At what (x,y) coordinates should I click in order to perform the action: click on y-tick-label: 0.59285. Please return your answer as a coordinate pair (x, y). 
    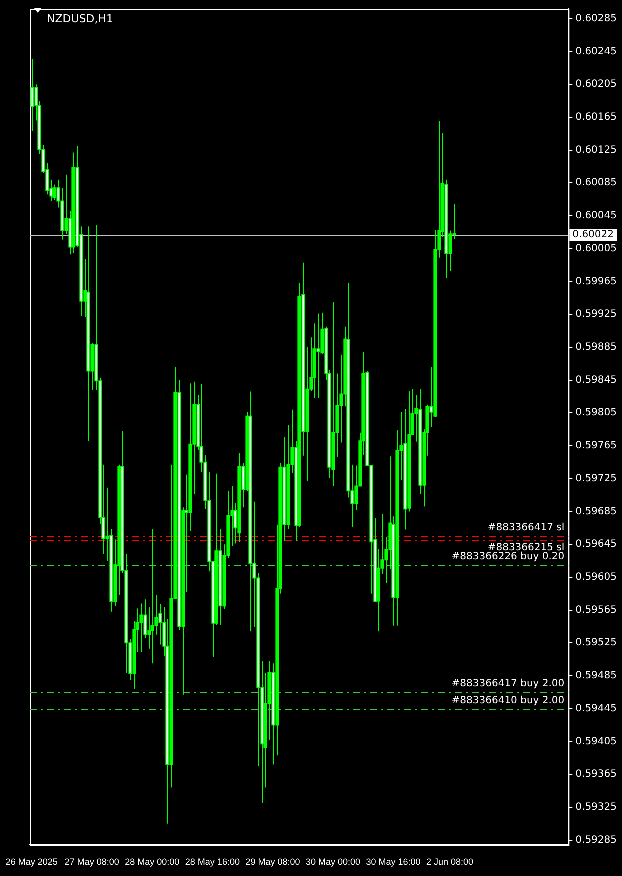
    Looking at the image, I should click on (597, 840).